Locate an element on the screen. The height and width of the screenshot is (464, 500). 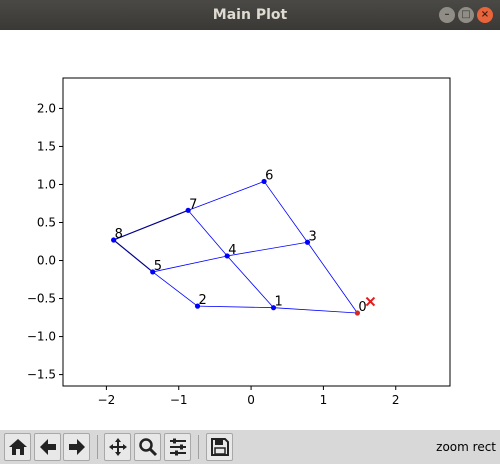
navigation-toolbar: zoom rect is located at coordinates (250, 447).